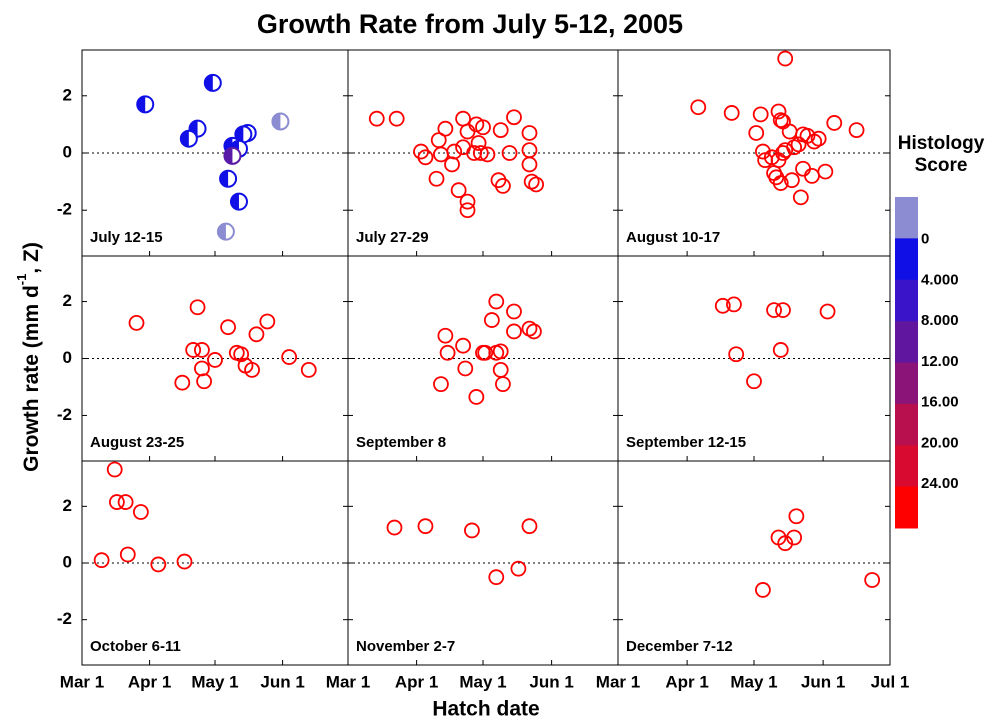 The width and height of the screenshot is (997, 723). Describe the element at coordinates (940, 442) in the screenshot. I see `colorbar-tick-label: 20.00` at that location.